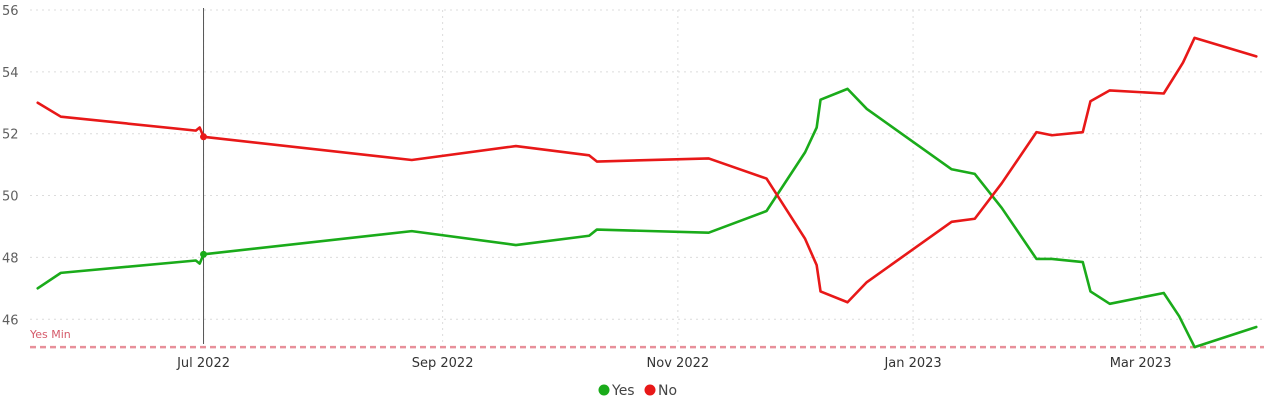 Image resolution: width=1280 pixels, height=406 pixels. I want to click on hover-marker-yes, so click(204, 254).